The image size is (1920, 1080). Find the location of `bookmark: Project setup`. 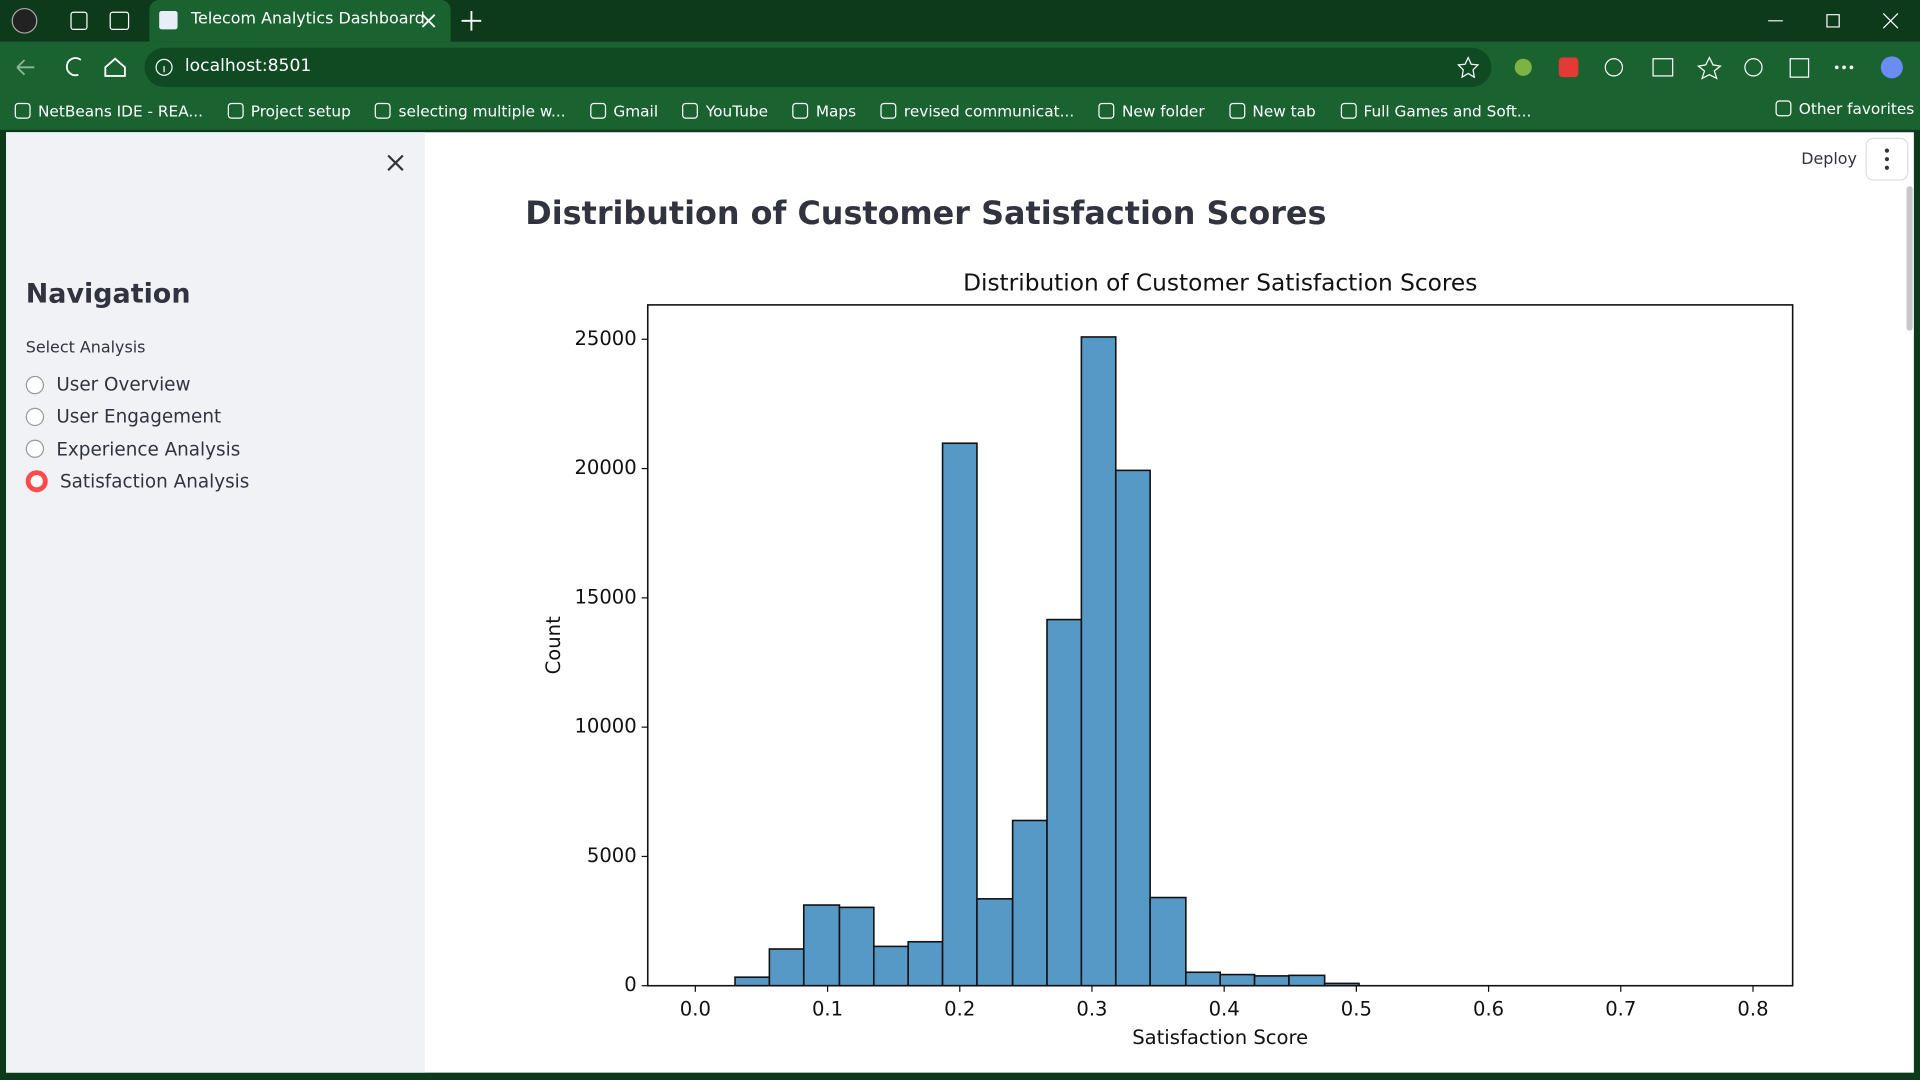

bookmark: Project setup is located at coordinates (289, 110).